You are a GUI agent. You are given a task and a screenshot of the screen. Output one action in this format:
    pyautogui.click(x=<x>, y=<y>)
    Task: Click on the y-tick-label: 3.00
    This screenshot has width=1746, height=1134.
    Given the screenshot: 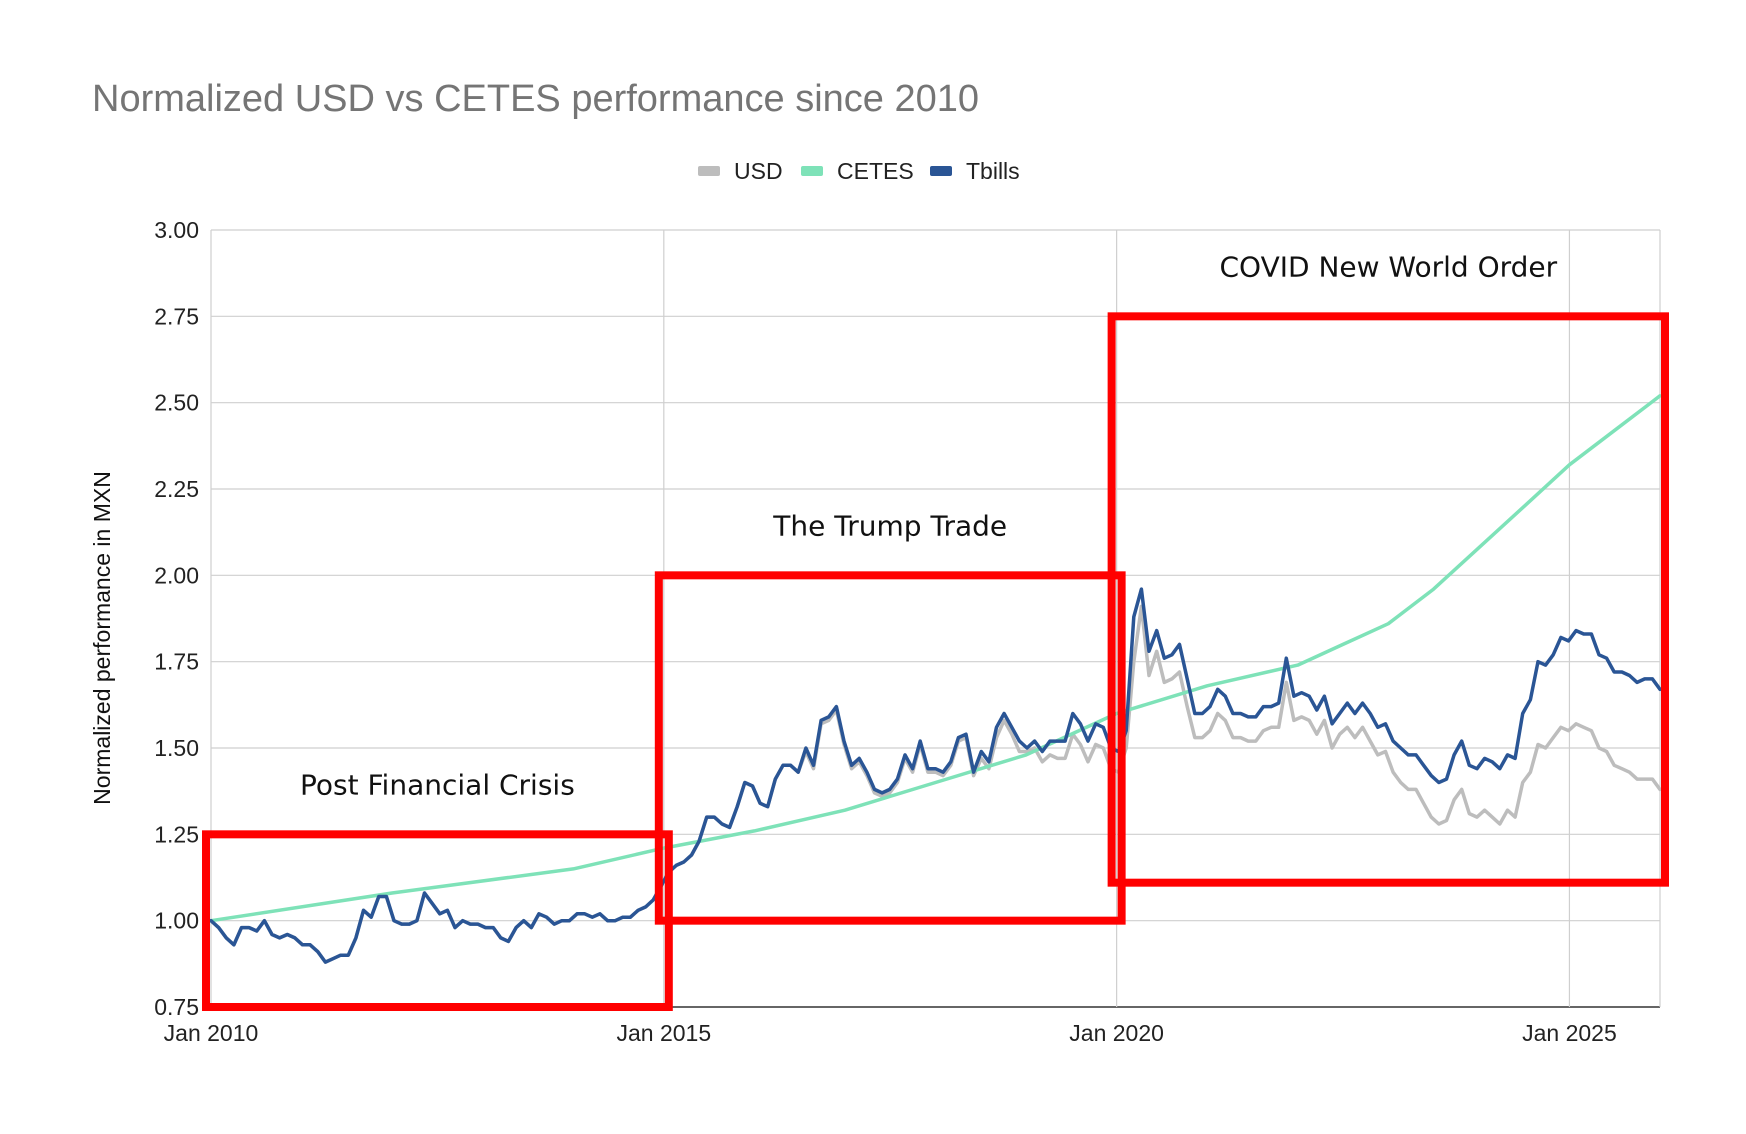 What is the action you would take?
    pyautogui.click(x=176, y=230)
    